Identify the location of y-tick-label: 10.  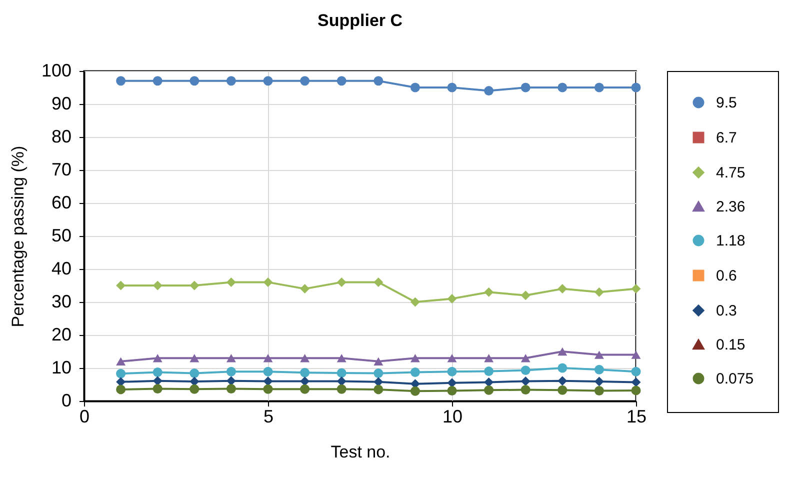
(61, 368).